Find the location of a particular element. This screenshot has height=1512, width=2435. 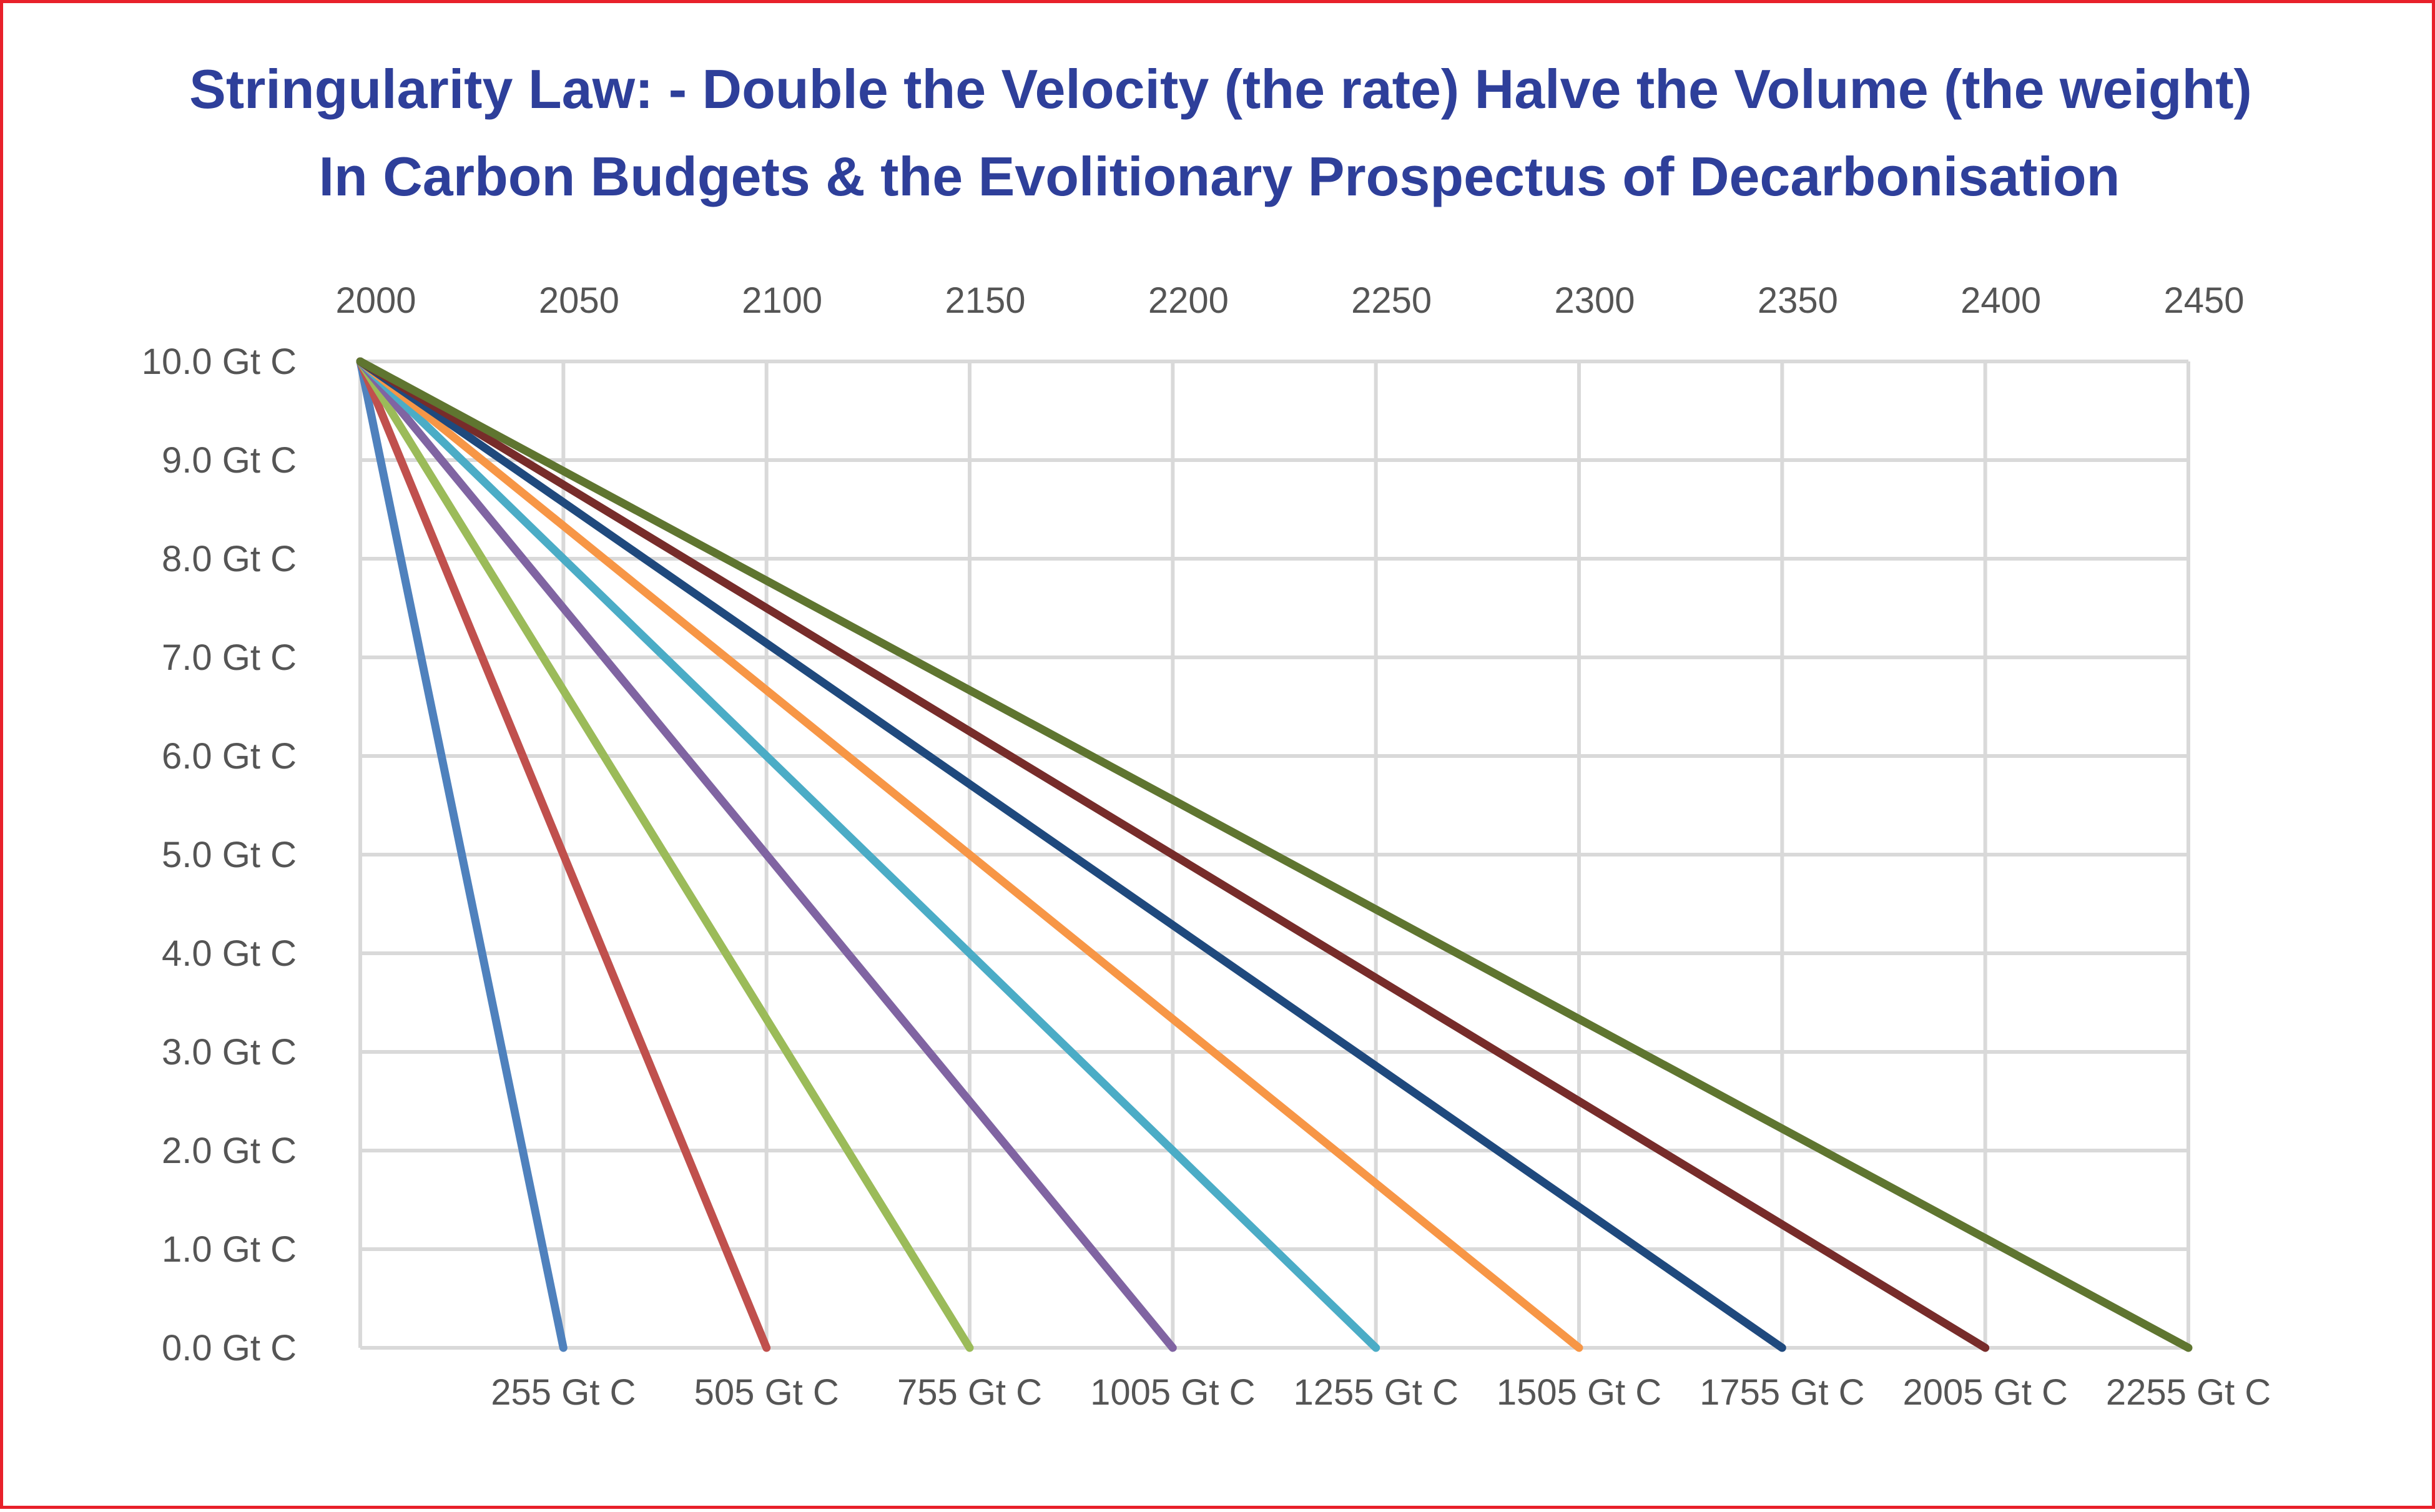

y-tick-label: 9.0 Gt C is located at coordinates (229, 461).